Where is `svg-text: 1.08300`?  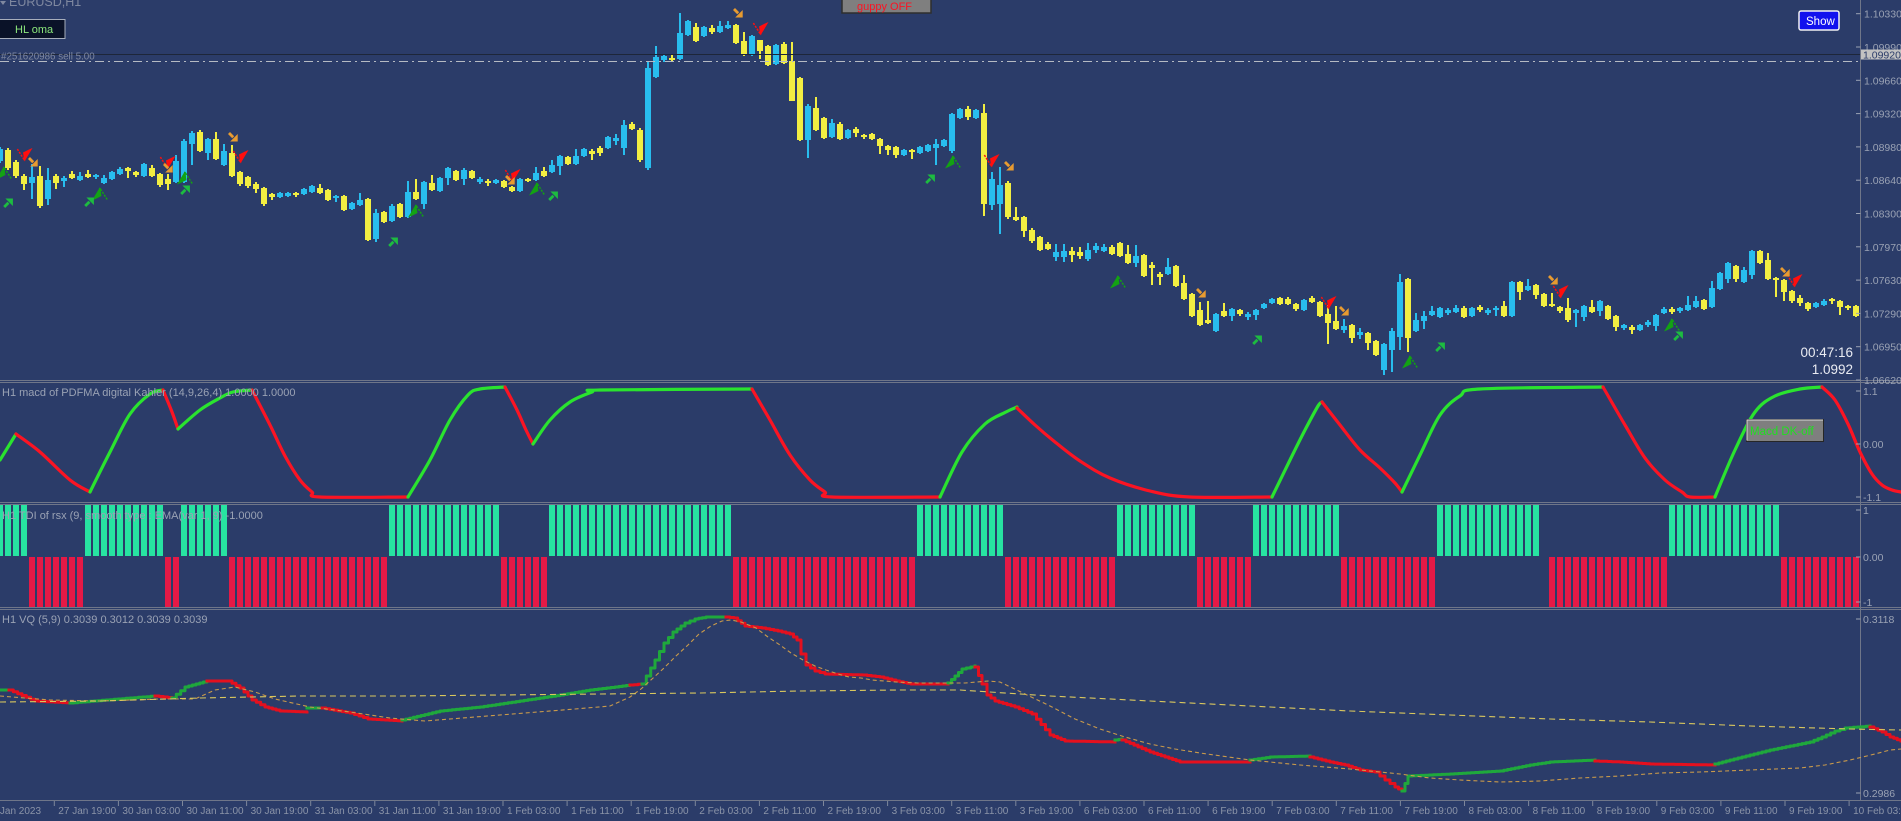 svg-text: 1.08300 is located at coordinates (1882, 215).